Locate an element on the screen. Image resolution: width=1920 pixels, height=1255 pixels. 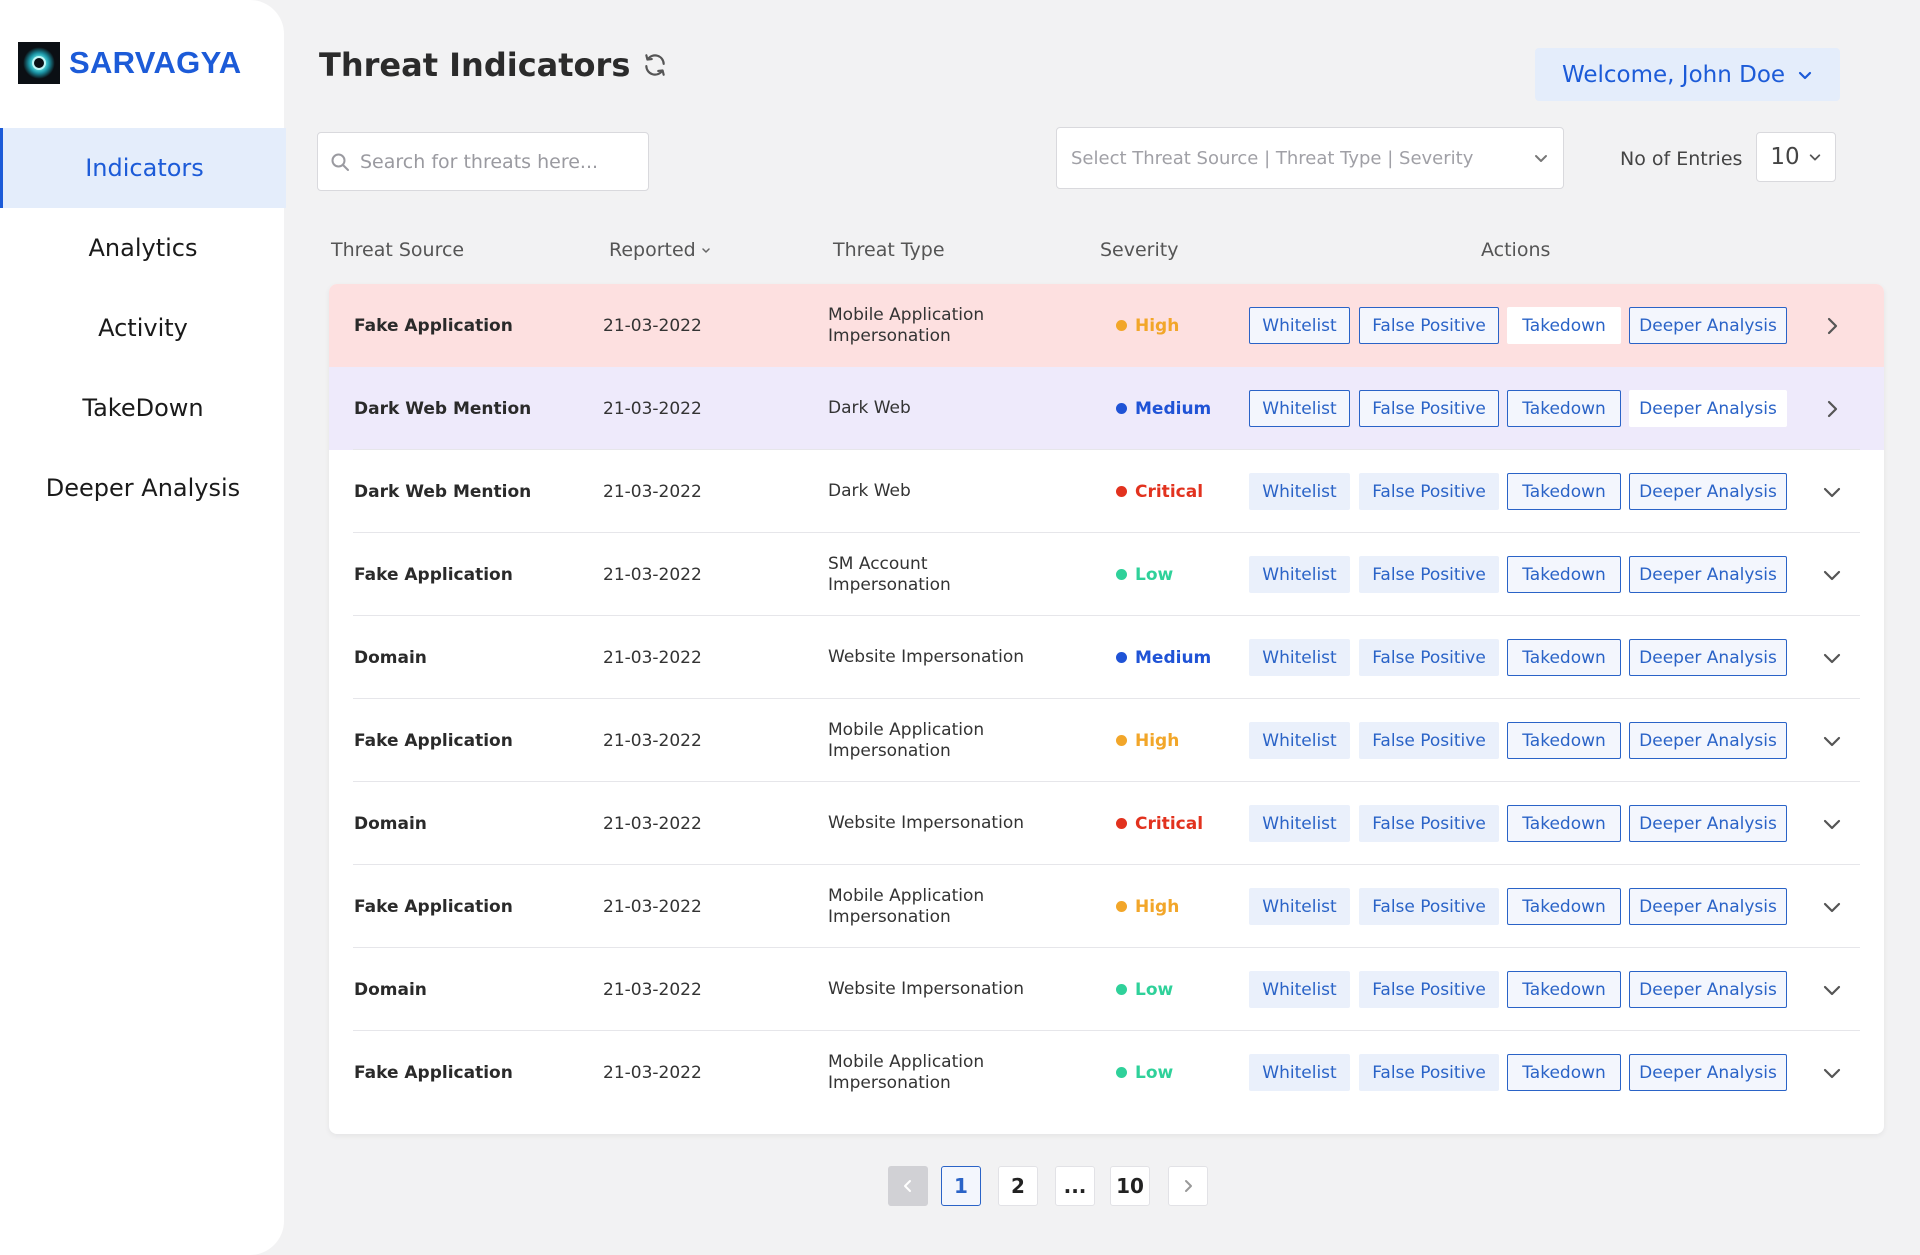
prev-page-button is located at coordinates (908, 1186).